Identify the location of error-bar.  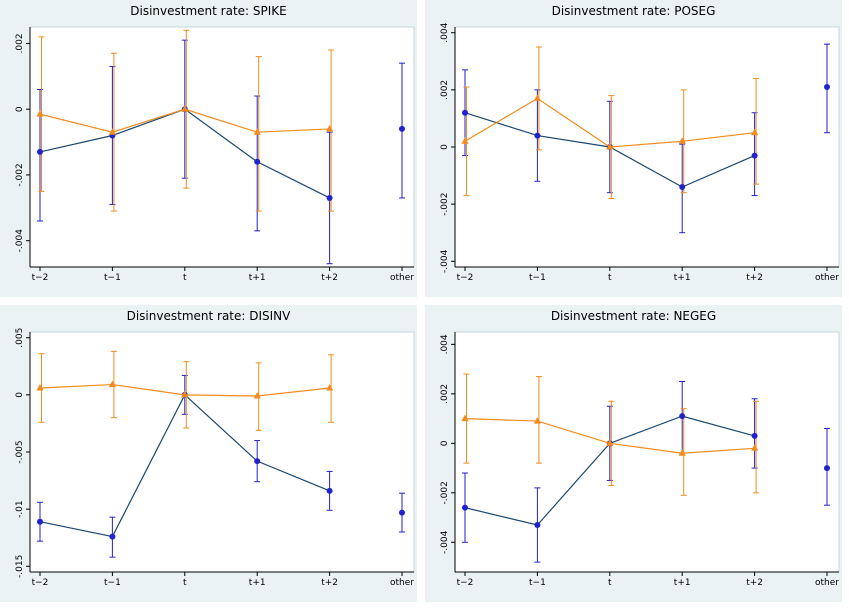
(756, 131).